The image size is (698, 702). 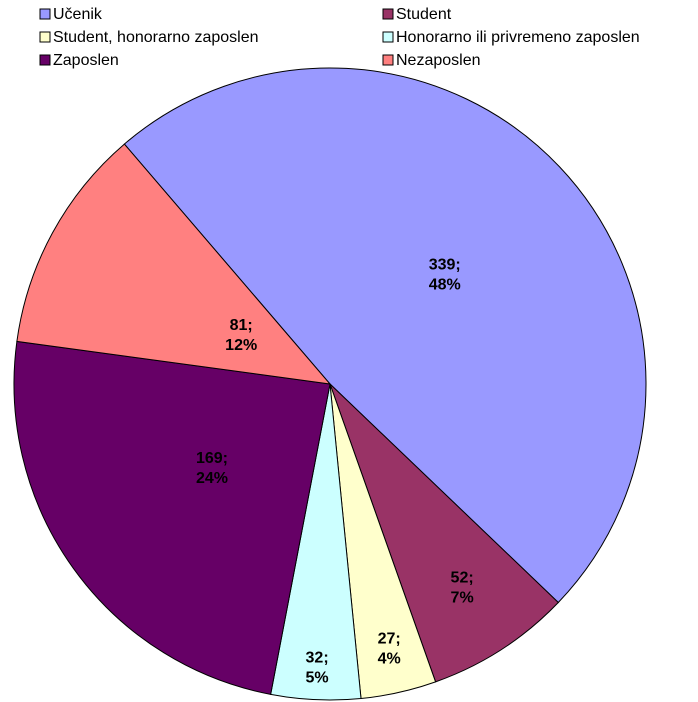 What do you see at coordinates (445, 265) in the screenshot?
I see `data-label: 339;` at bounding box center [445, 265].